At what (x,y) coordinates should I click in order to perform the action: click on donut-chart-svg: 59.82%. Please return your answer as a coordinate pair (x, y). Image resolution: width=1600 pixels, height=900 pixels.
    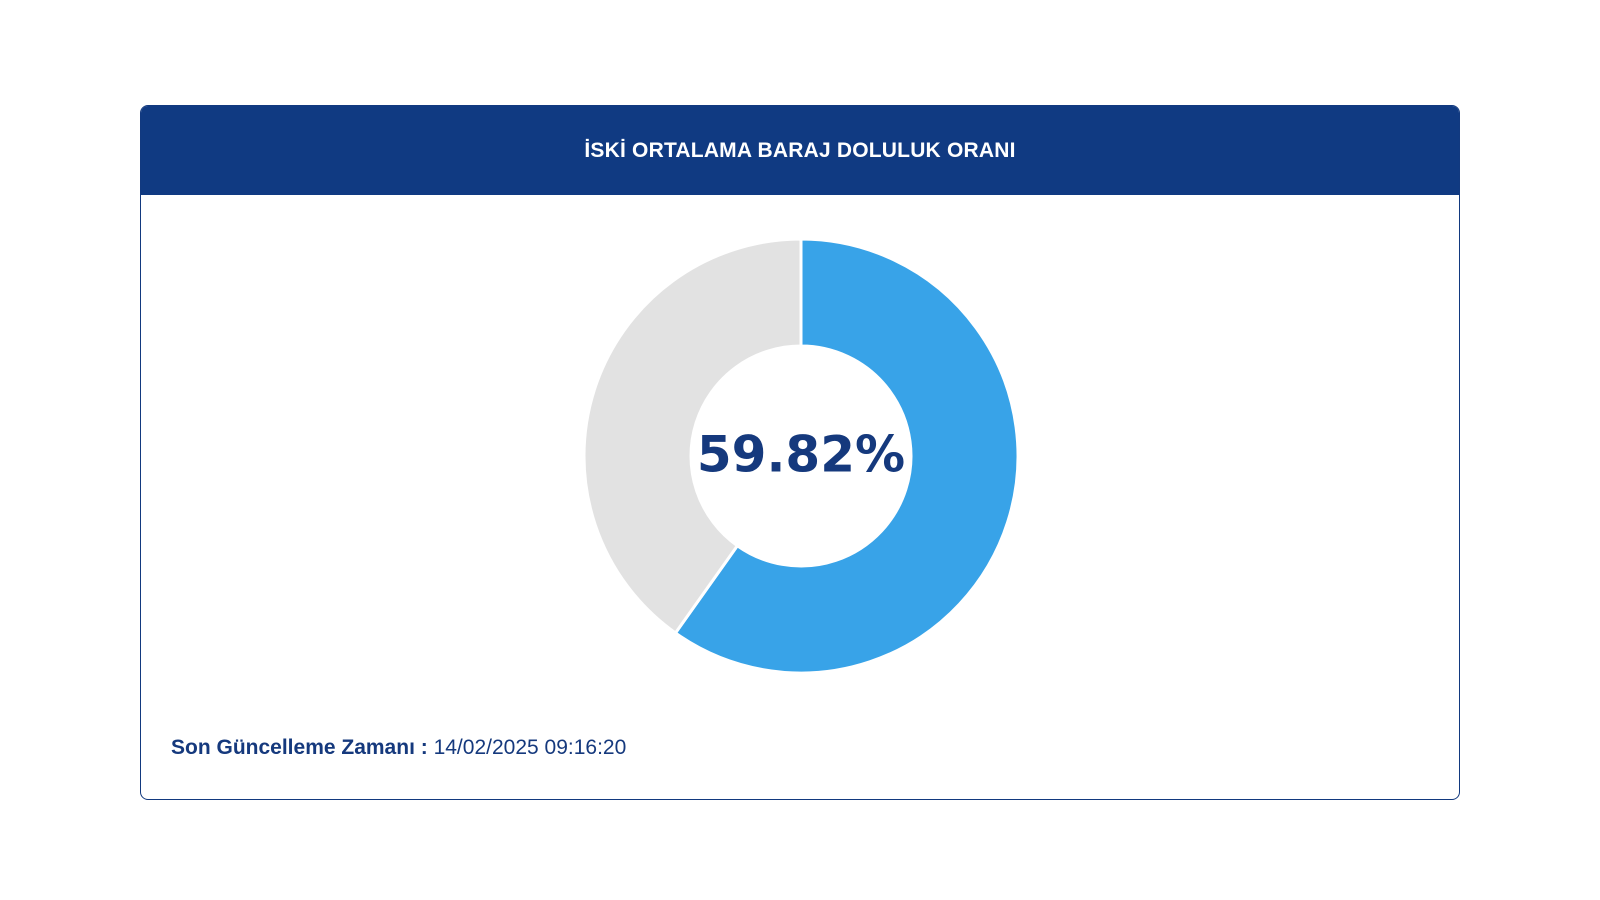
    Looking at the image, I should click on (801, 456).